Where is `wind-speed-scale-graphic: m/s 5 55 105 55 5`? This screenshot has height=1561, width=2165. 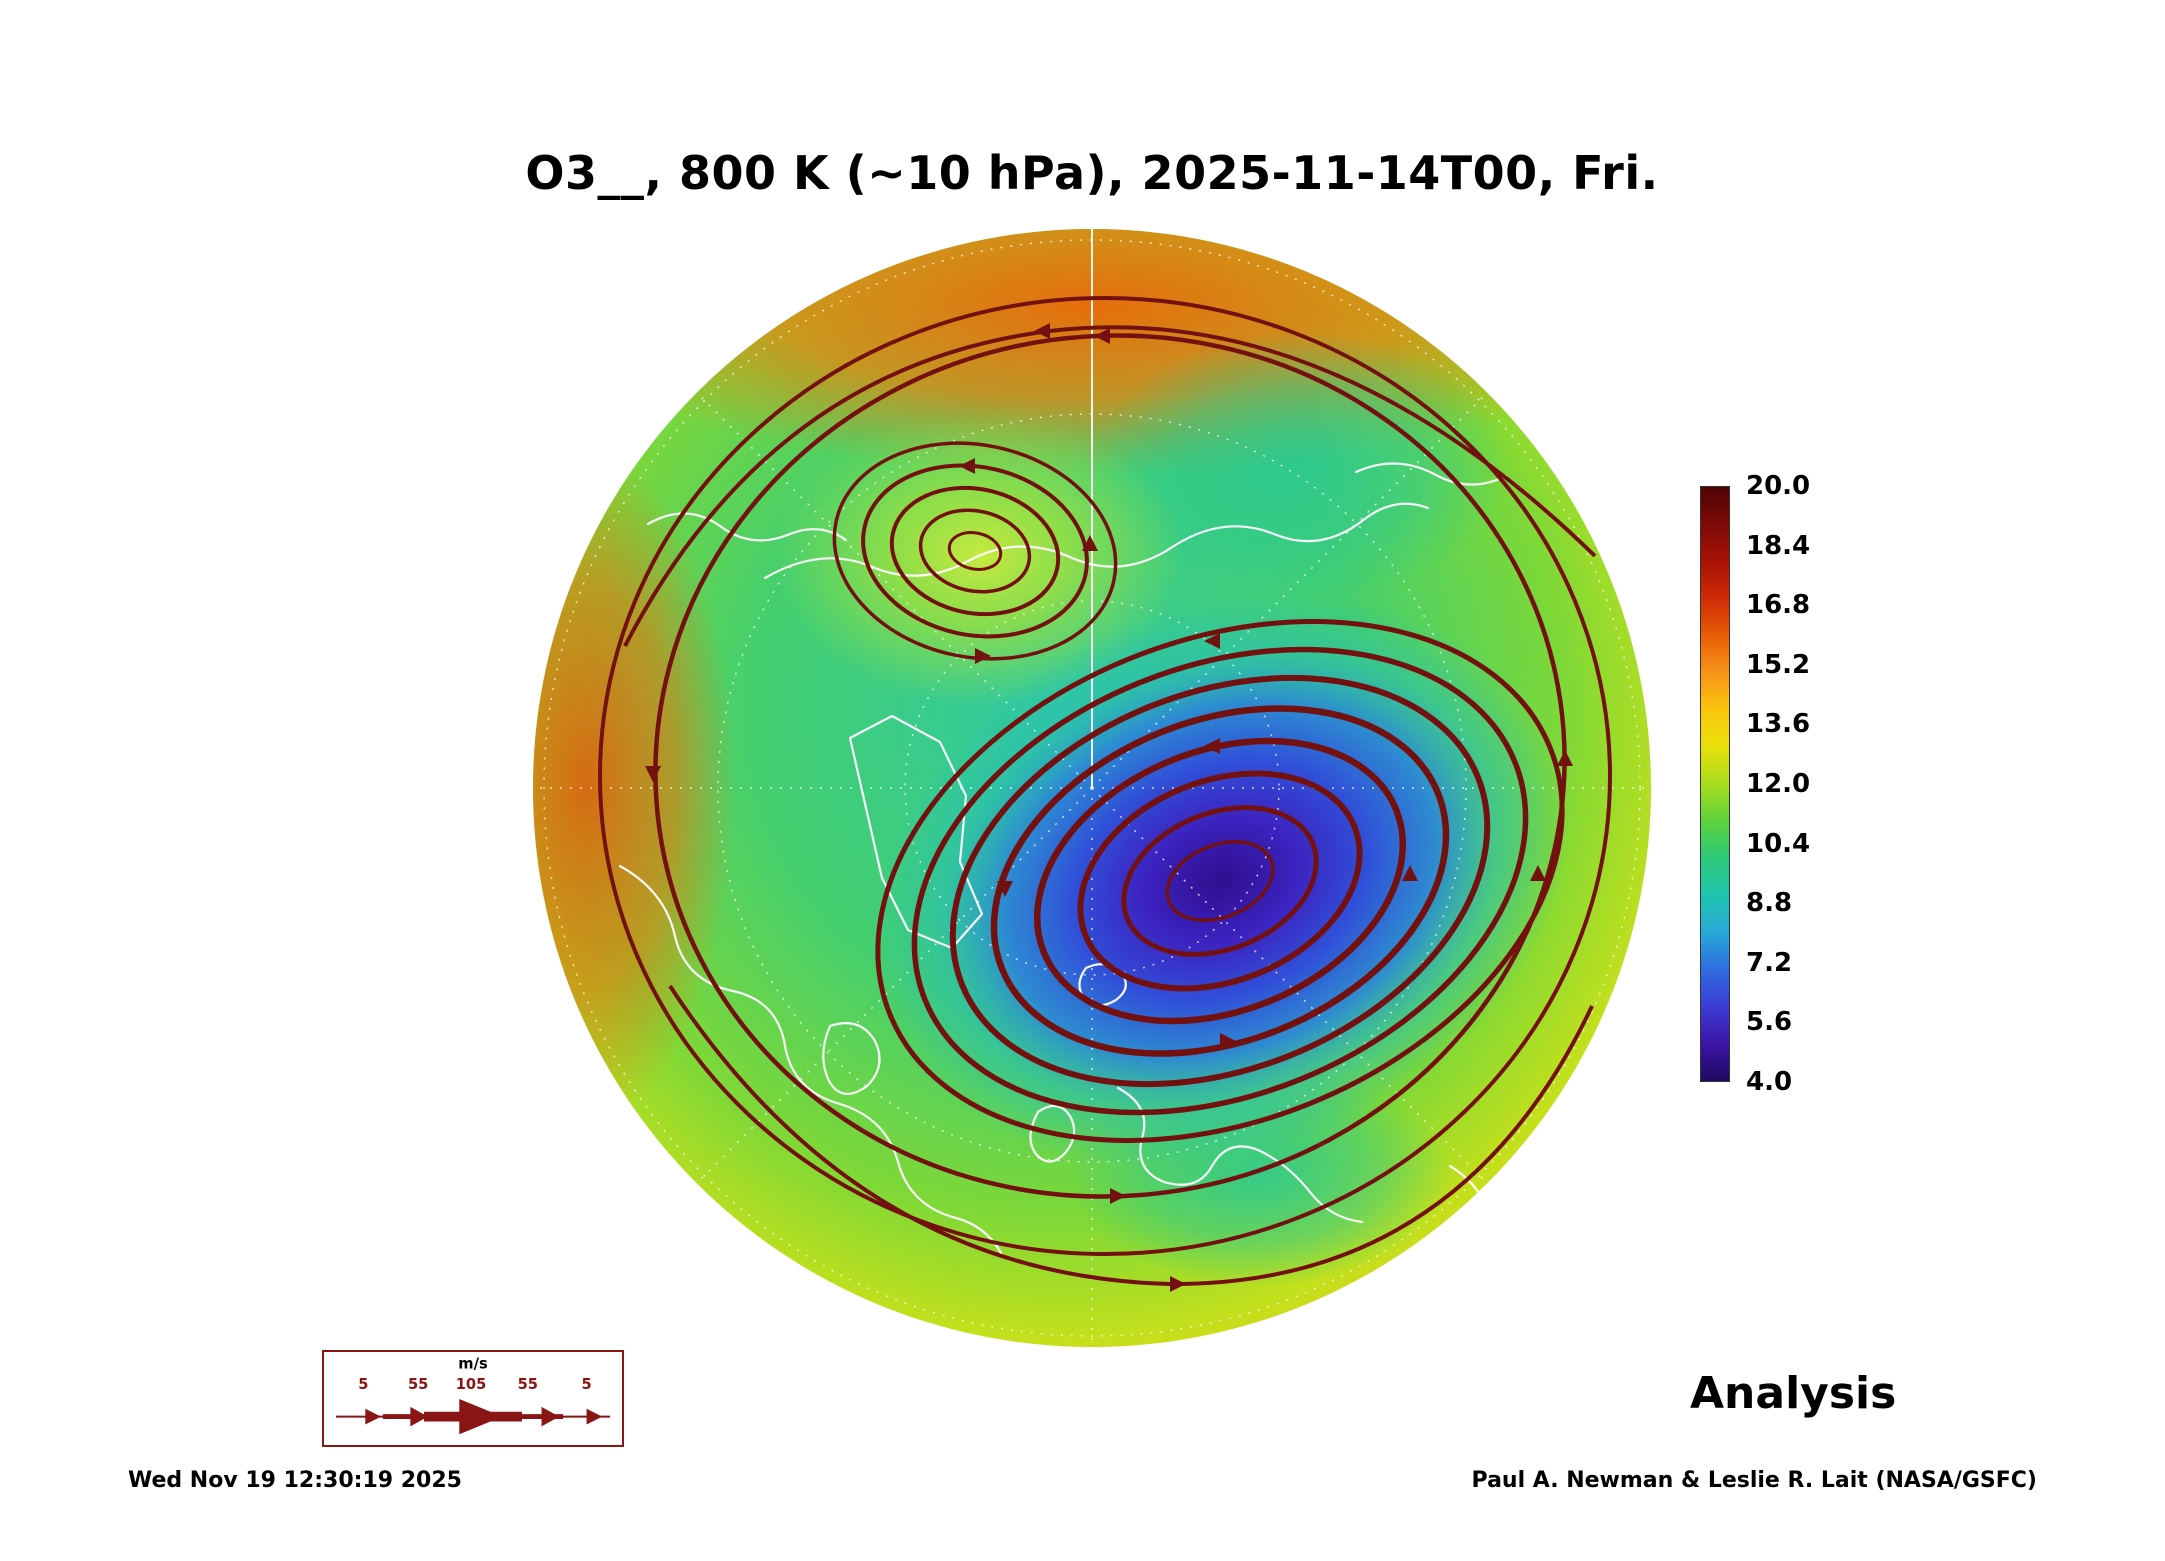 wind-speed-scale-graphic: m/s 5 55 105 55 5 is located at coordinates (473, 1395).